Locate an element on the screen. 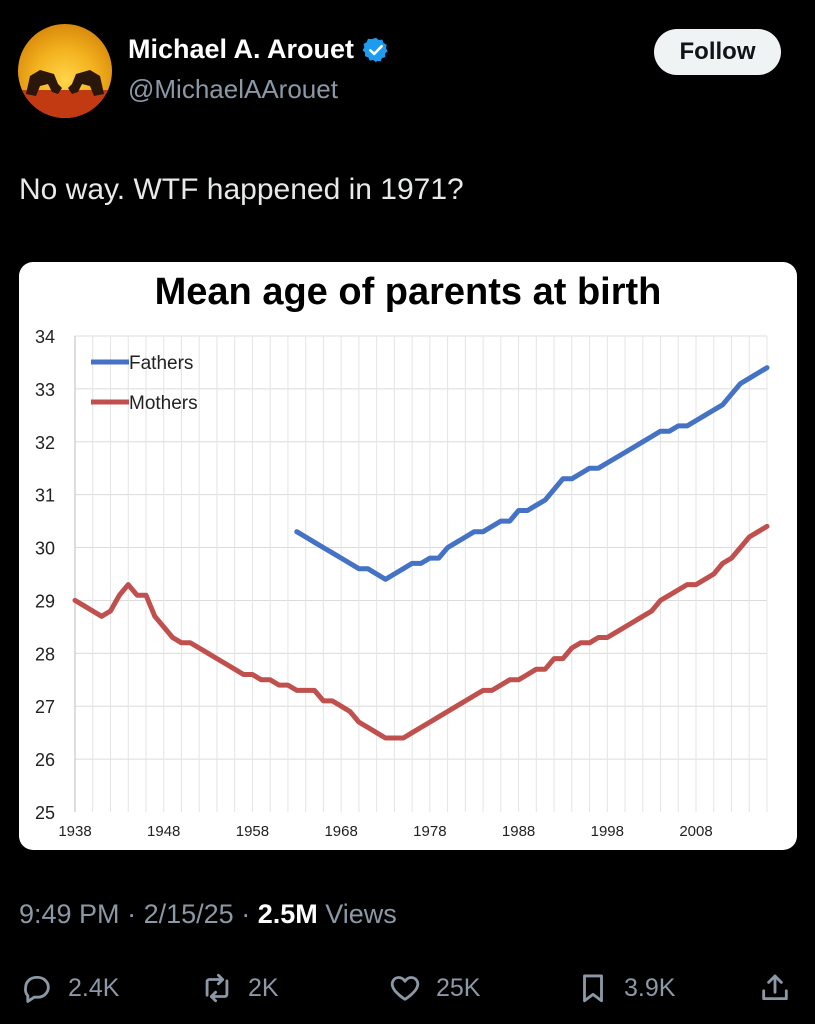 The height and width of the screenshot is (1024, 815). bookmark-count: 3.9K is located at coordinates (650, 987).